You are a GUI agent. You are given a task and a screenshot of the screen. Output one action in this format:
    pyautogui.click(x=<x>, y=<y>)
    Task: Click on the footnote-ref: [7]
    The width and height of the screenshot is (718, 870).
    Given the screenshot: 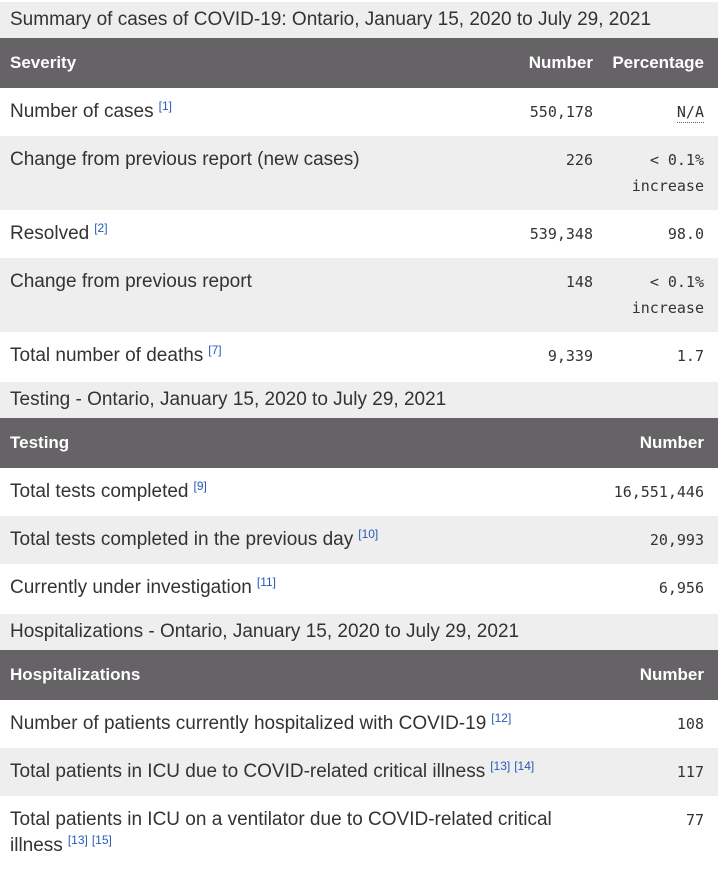 What is the action you would take?
    pyautogui.click(x=214, y=350)
    